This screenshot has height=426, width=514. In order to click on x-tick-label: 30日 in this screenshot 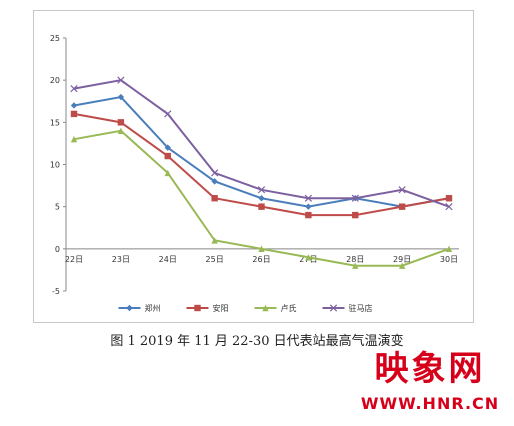, I will do `click(449, 259)`.